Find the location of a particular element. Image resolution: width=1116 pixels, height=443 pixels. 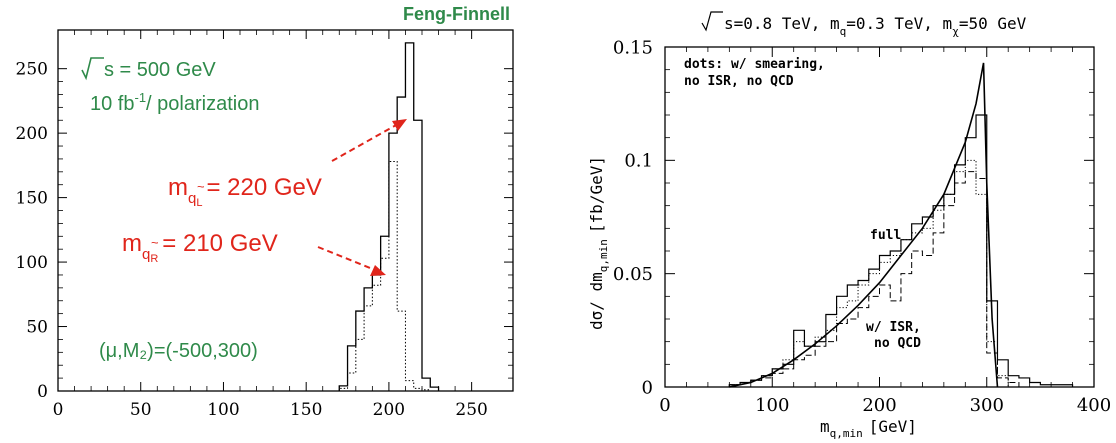

right-series-smearing is located at coordinates (868, 273).